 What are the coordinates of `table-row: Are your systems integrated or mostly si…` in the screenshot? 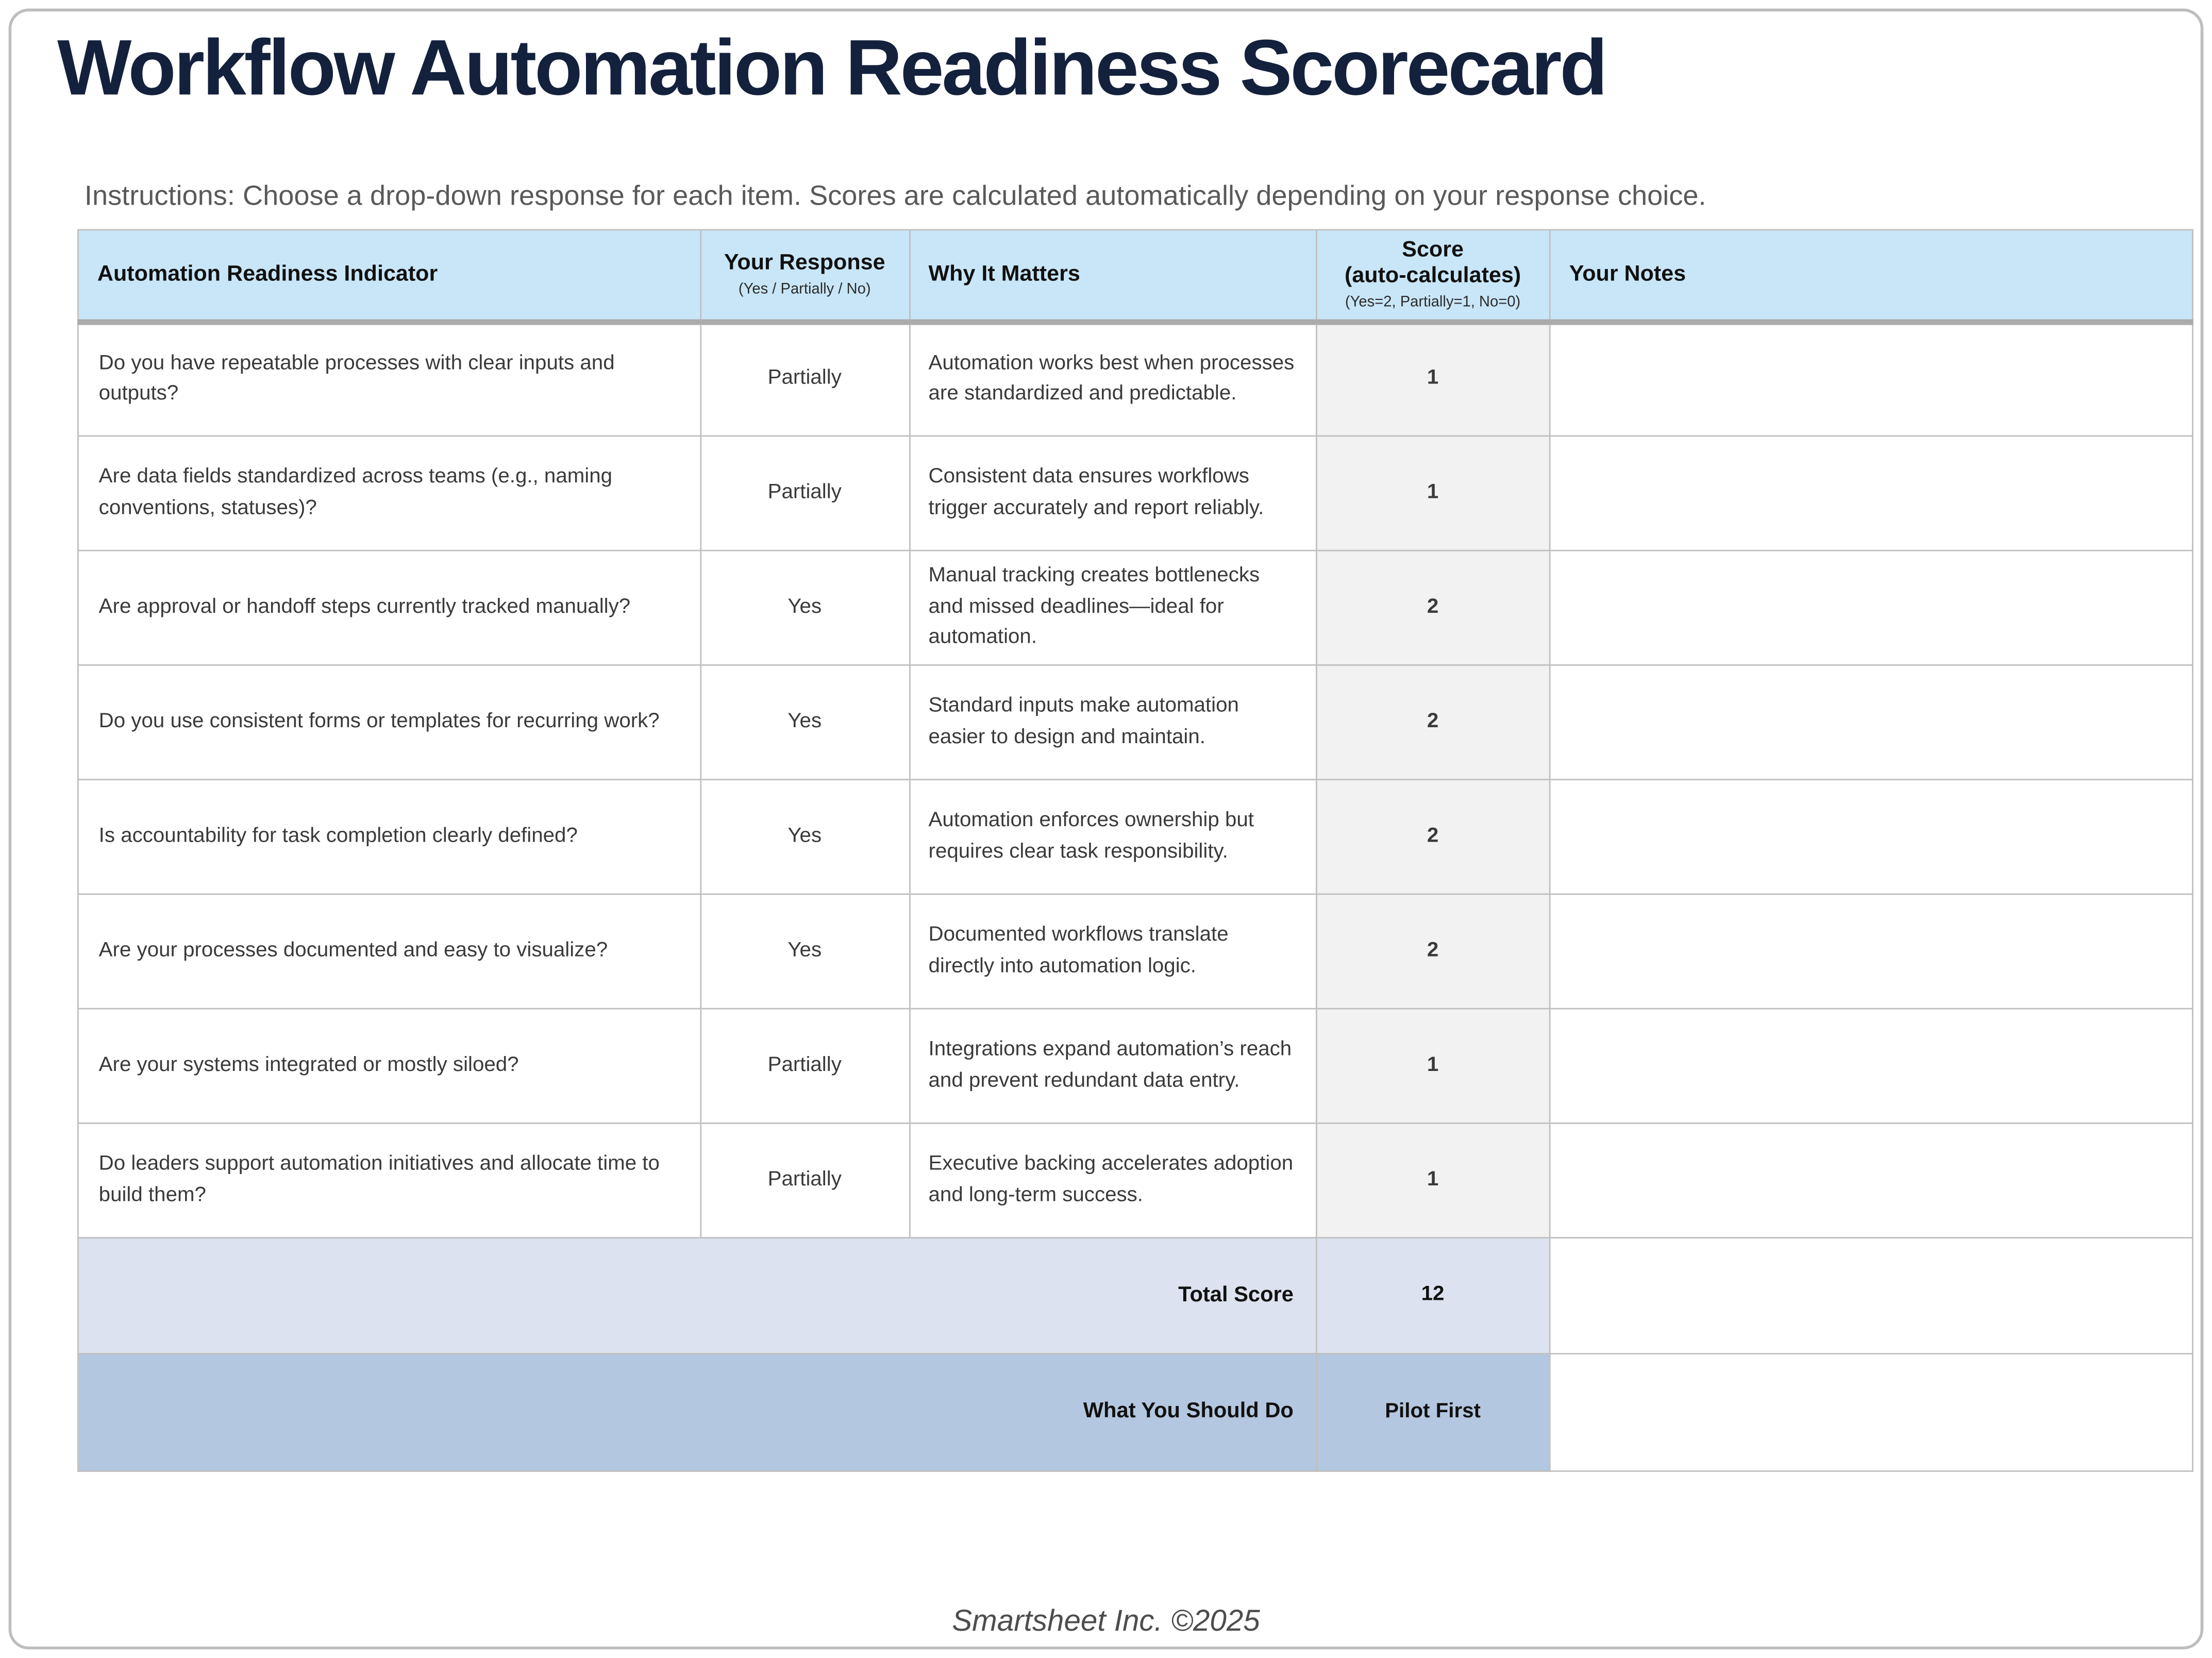 It's located at (1135, 1066).